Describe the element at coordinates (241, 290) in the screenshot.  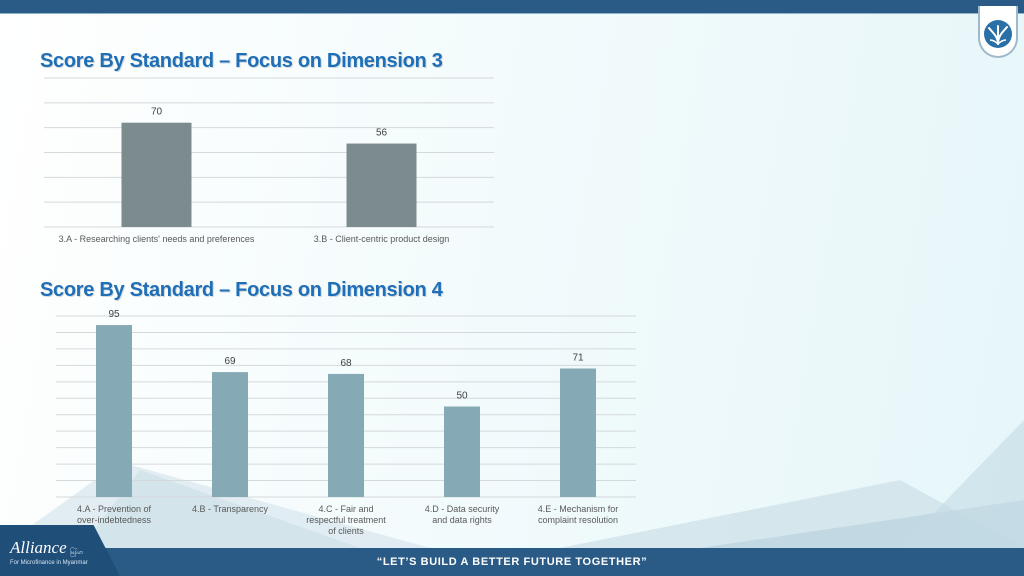
I see `dimension4-title: Score By Standard – Focus on Dimension 4` at that location.